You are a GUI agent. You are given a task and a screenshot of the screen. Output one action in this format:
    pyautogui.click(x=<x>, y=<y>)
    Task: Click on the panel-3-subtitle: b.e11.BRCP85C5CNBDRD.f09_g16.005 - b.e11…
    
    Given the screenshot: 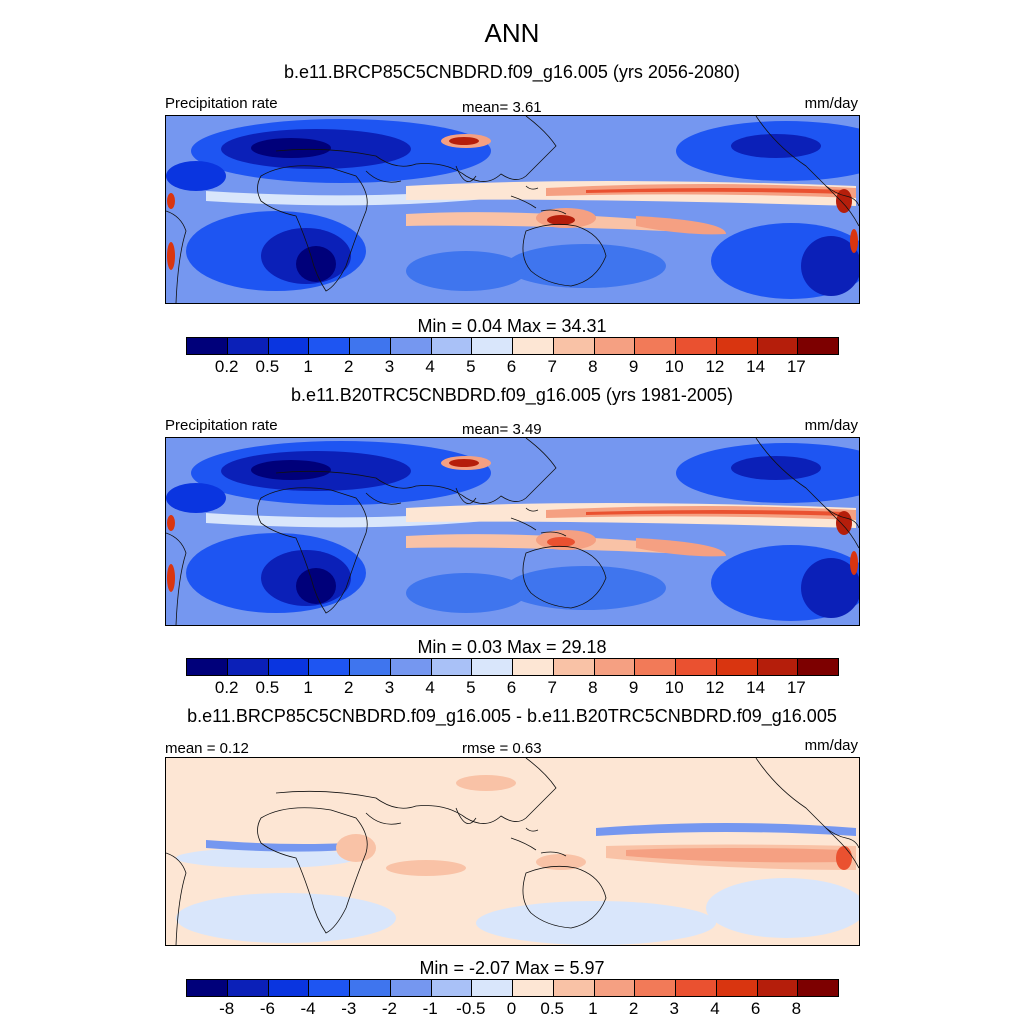 What is the action you would take?
    pyautogui.click(x=512, y=716)
    